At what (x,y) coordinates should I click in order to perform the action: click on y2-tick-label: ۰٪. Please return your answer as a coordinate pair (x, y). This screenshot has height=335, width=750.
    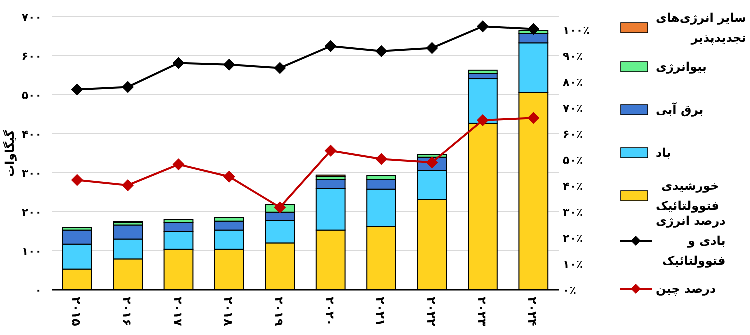
    Looking at the image, I should click on (569, 290).